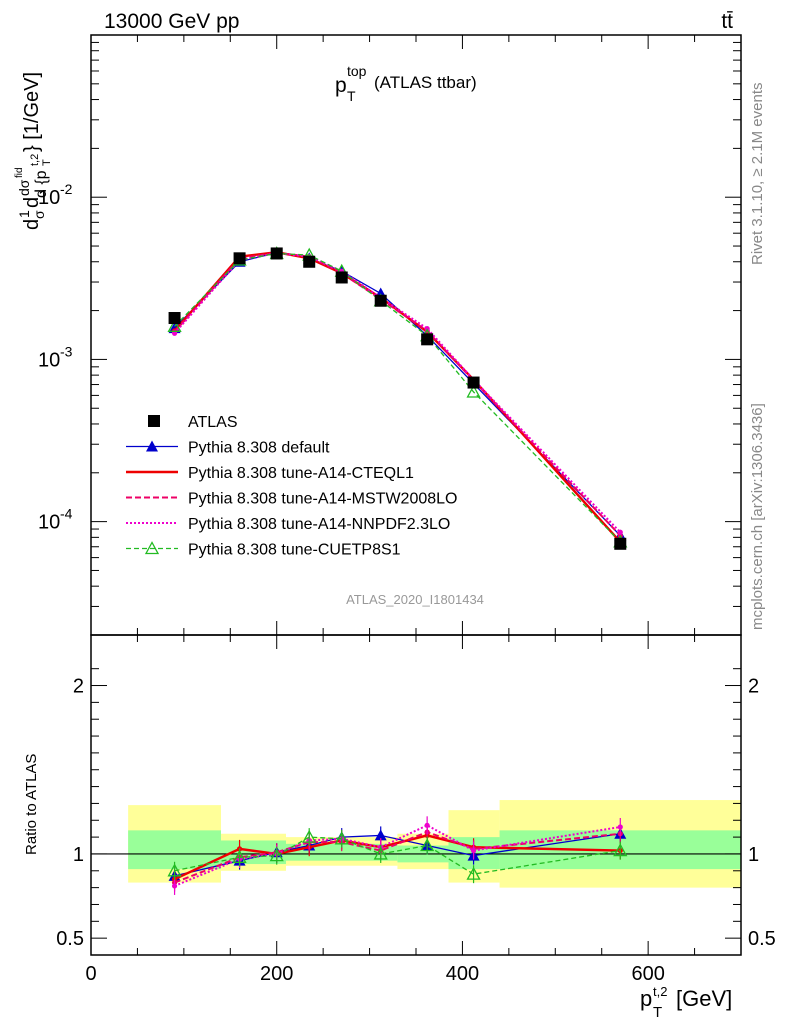  Describe the element at coordinates (425, 82) in the screenshot. I see `svg-text: (ATLAS ttbar)` at that location.